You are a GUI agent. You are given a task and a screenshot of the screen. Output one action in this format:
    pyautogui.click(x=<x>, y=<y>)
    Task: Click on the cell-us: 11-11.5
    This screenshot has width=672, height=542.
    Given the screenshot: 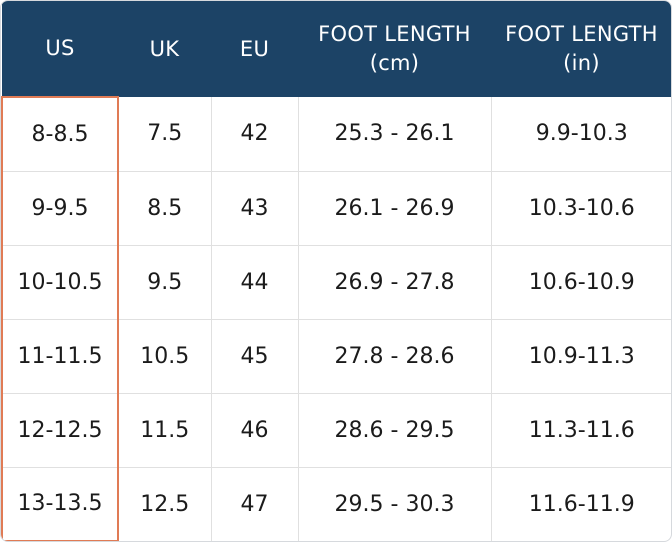 What is the action you would take?
    pyautogui.click(x=60, y=356)
    